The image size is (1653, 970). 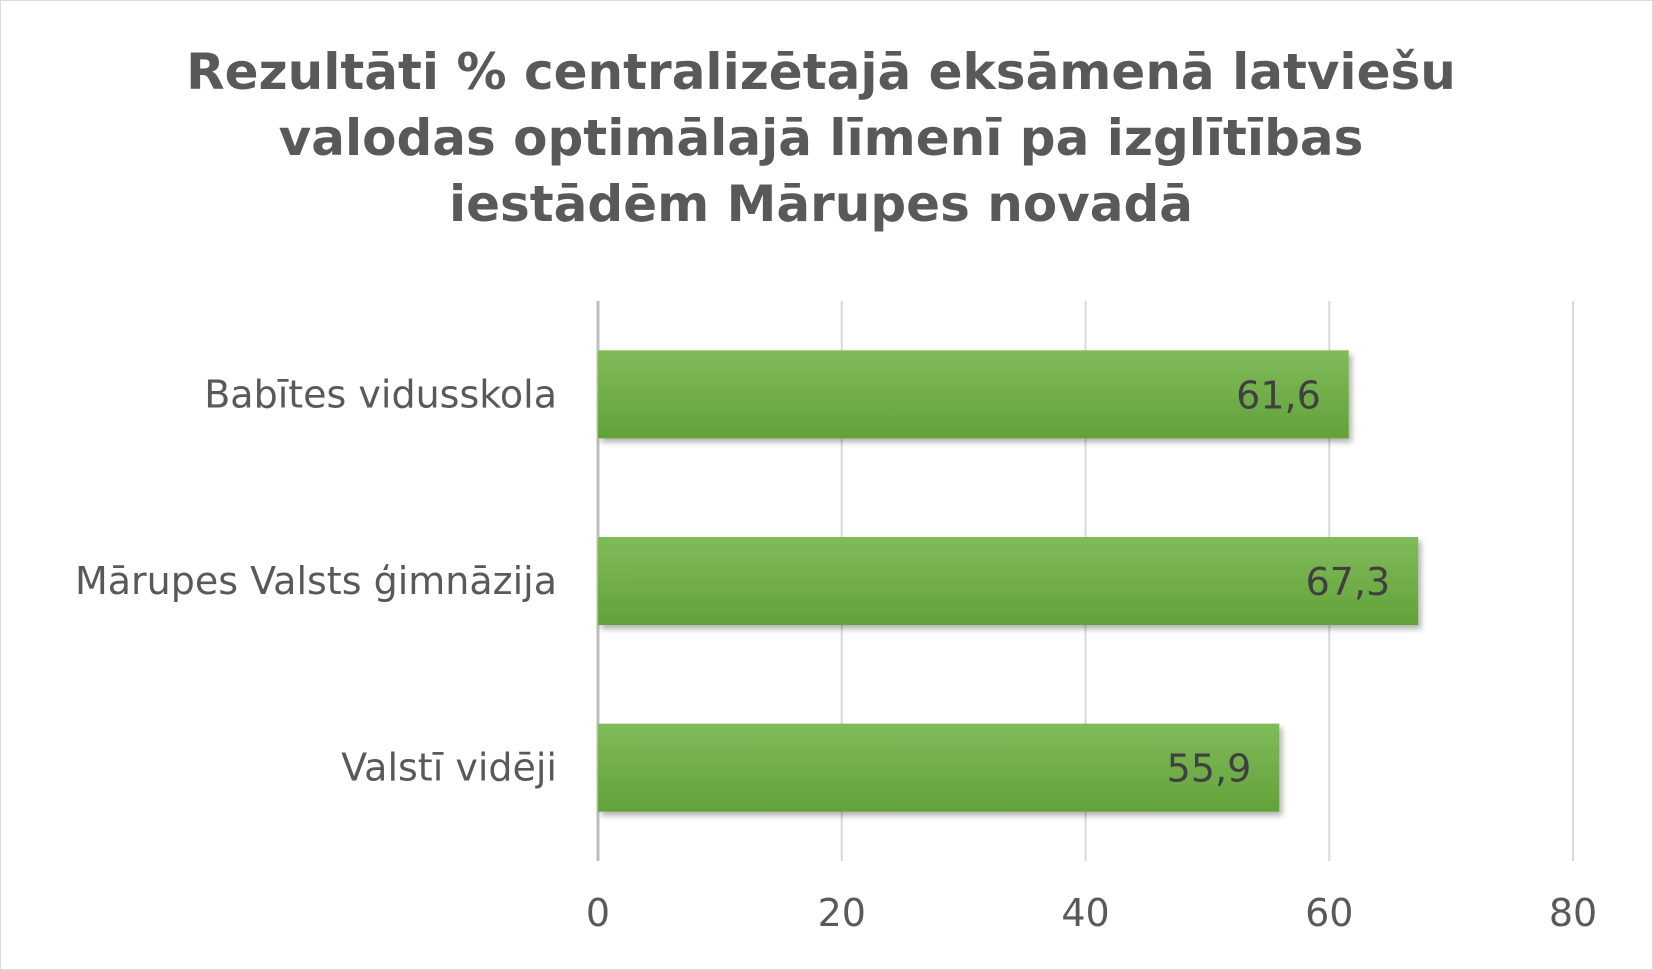 What do you see at coordinates (449, 768) in the screenshot?
I see `category-label: Valstī vidēji` at bounding box center [449, 768].